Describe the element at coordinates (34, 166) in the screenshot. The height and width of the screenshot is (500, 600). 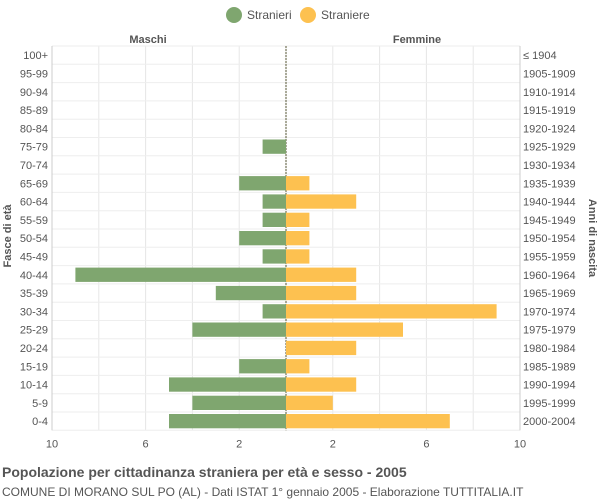
I see `age-group-label: 70-74` at that location.